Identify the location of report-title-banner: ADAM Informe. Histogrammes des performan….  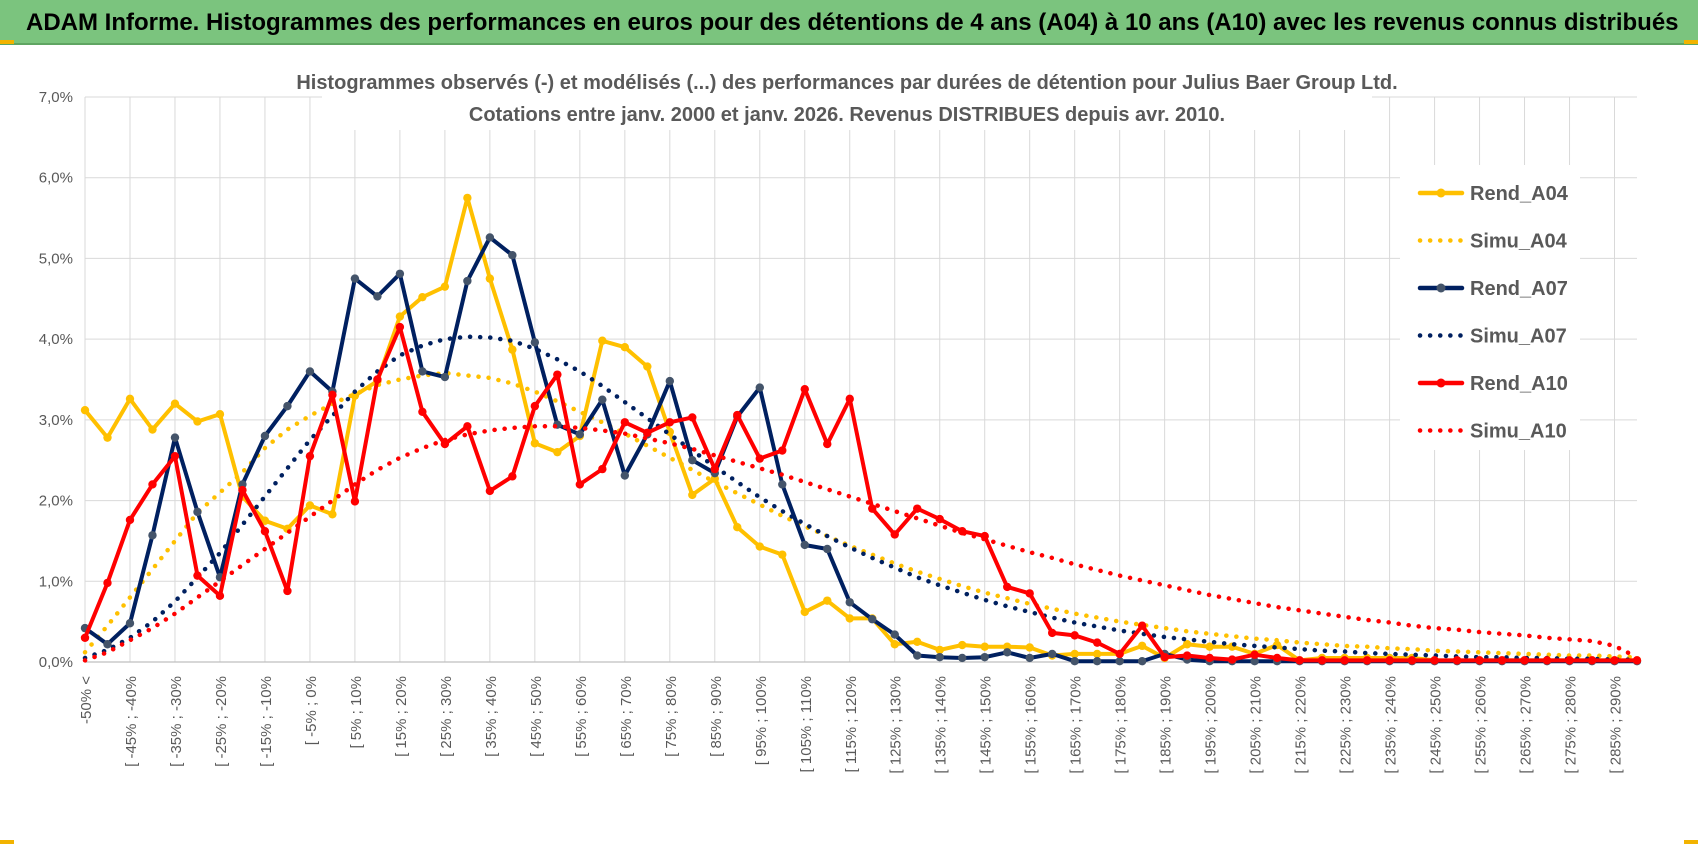
(849, 22).